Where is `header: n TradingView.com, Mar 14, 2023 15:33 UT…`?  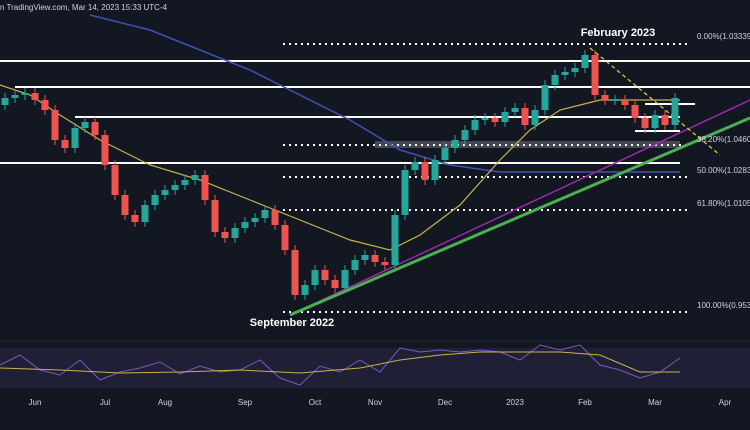
header: n TradingView.com, Mar 14, 2023 15:33 UT… is located at coordinates (84, 7).